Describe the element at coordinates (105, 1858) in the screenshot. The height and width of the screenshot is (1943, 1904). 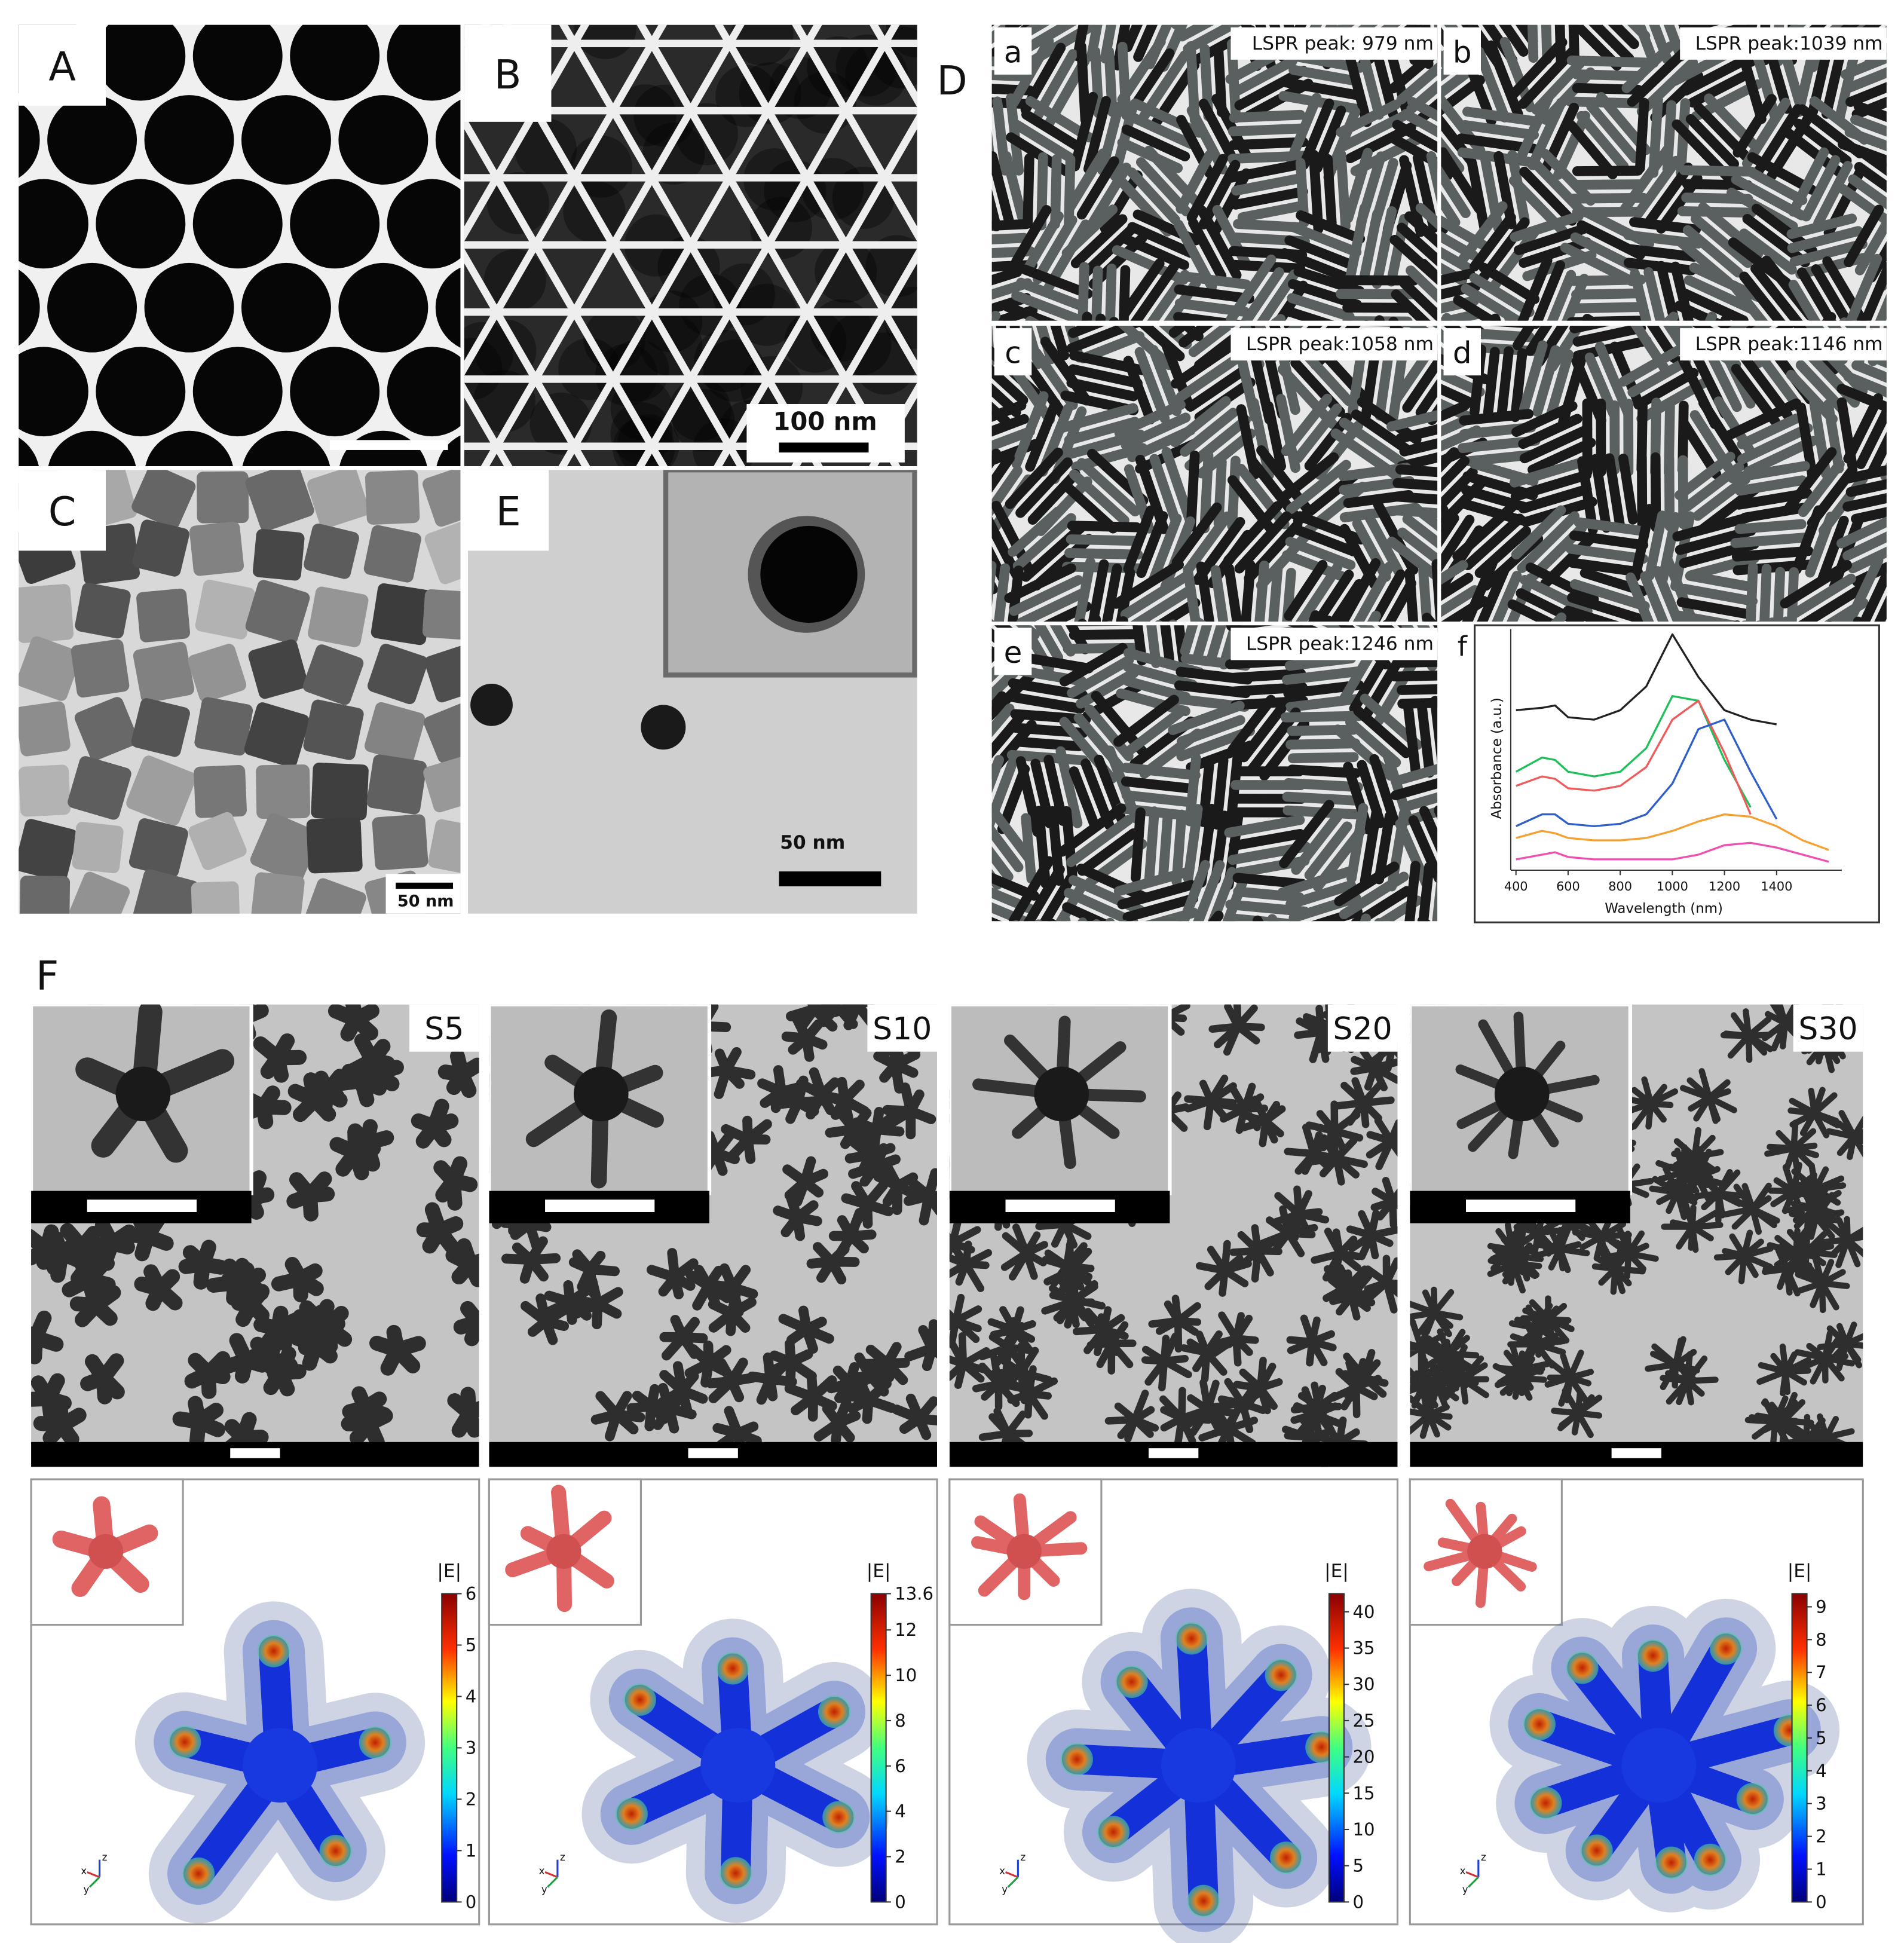
I see `axis-letter: z` at that location.